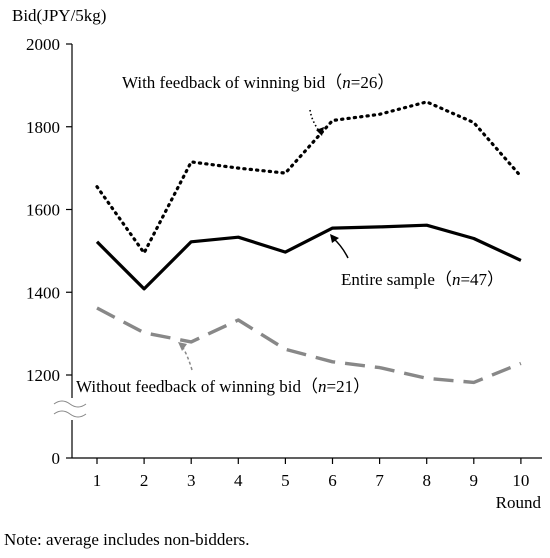 The image size is (550, 558). Describe the element at coordinates (520, 480) in the screenshot. I see `x-tick-label: 10` at that location.